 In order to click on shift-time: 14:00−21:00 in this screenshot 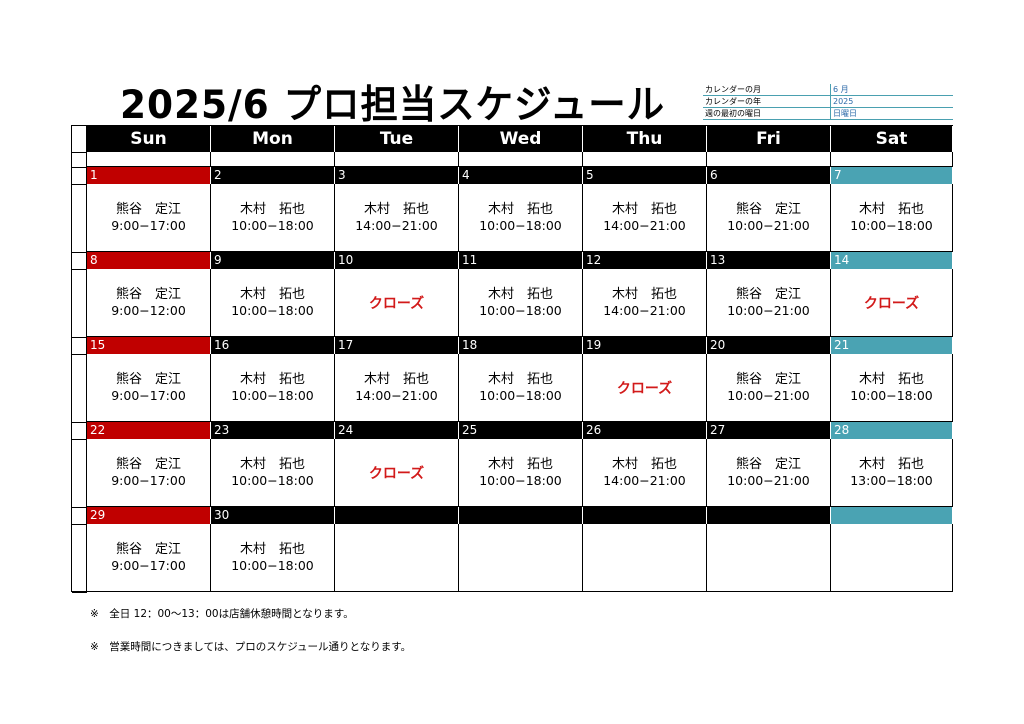, I will do `click(644, 225)`.